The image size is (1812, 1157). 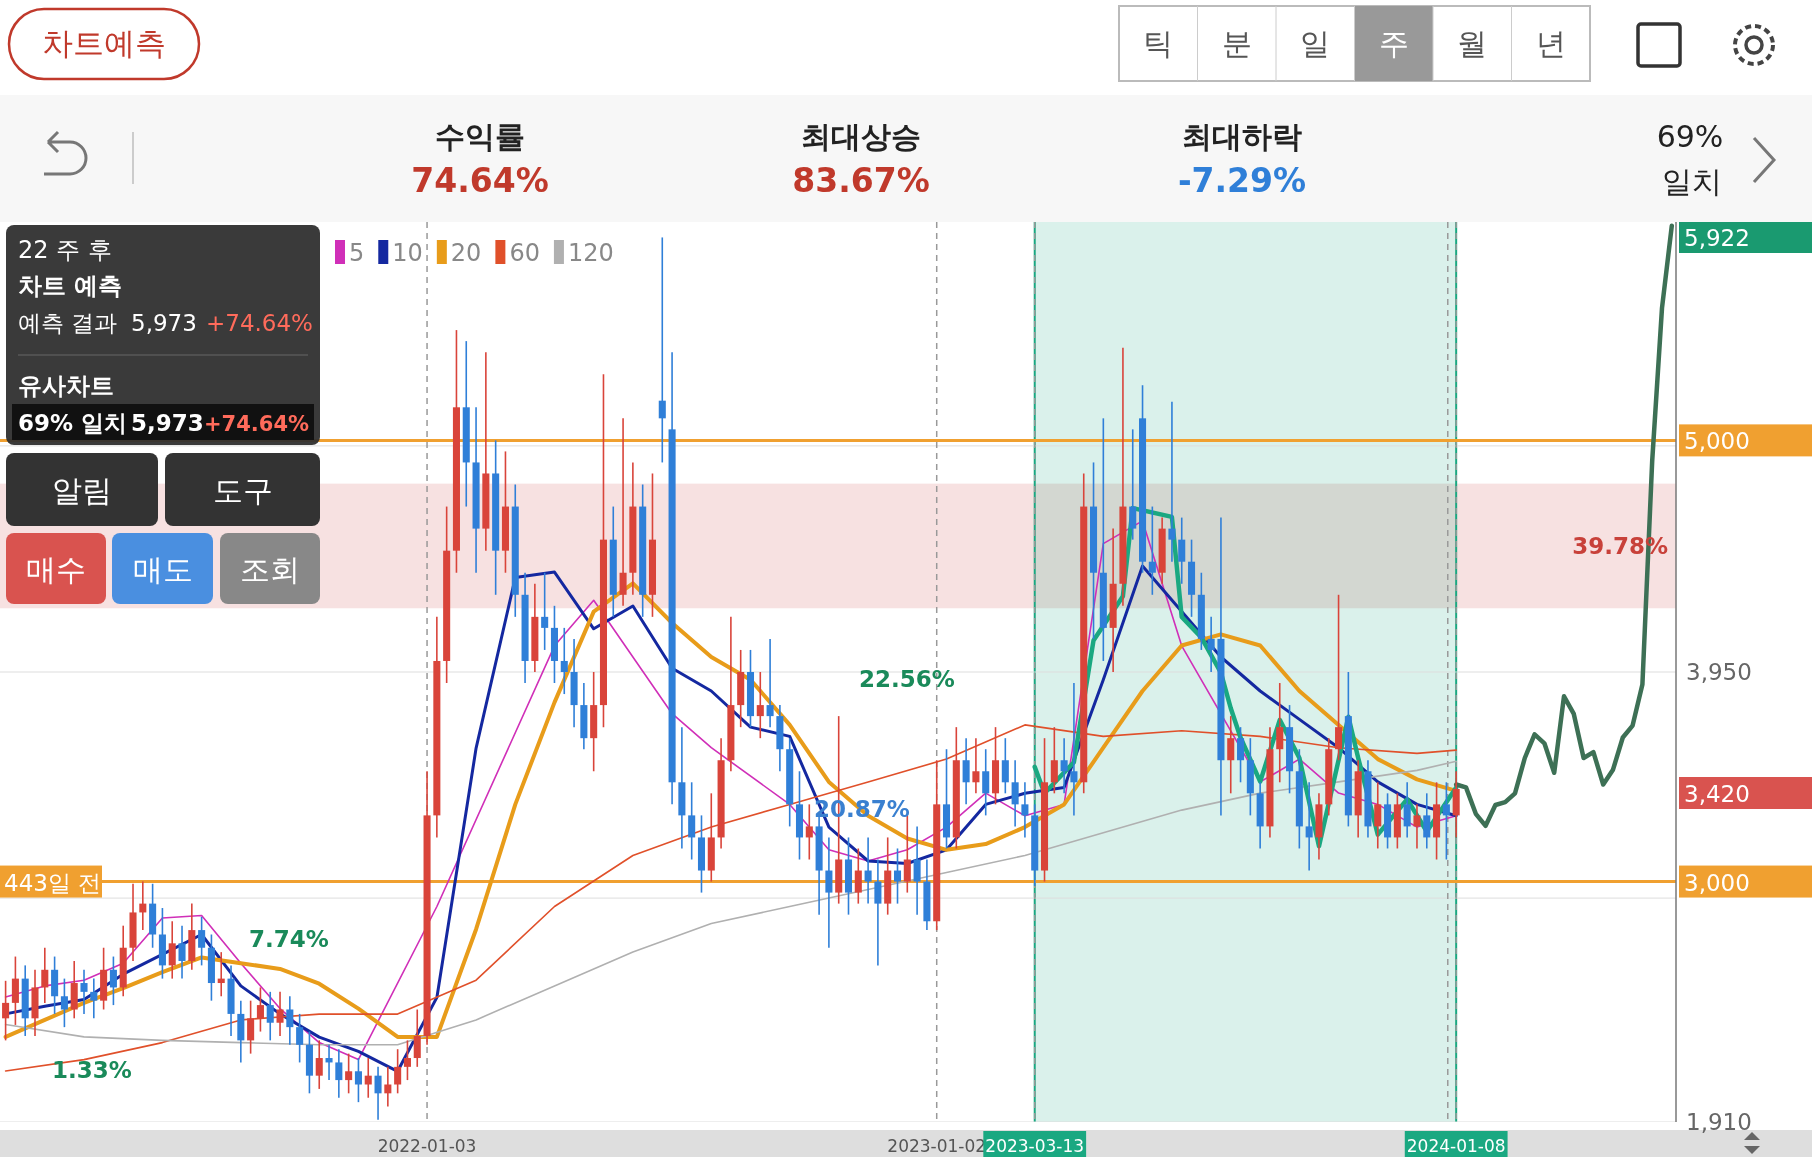 I want to click on text: 최대하락, so click(x=1242, y=136).